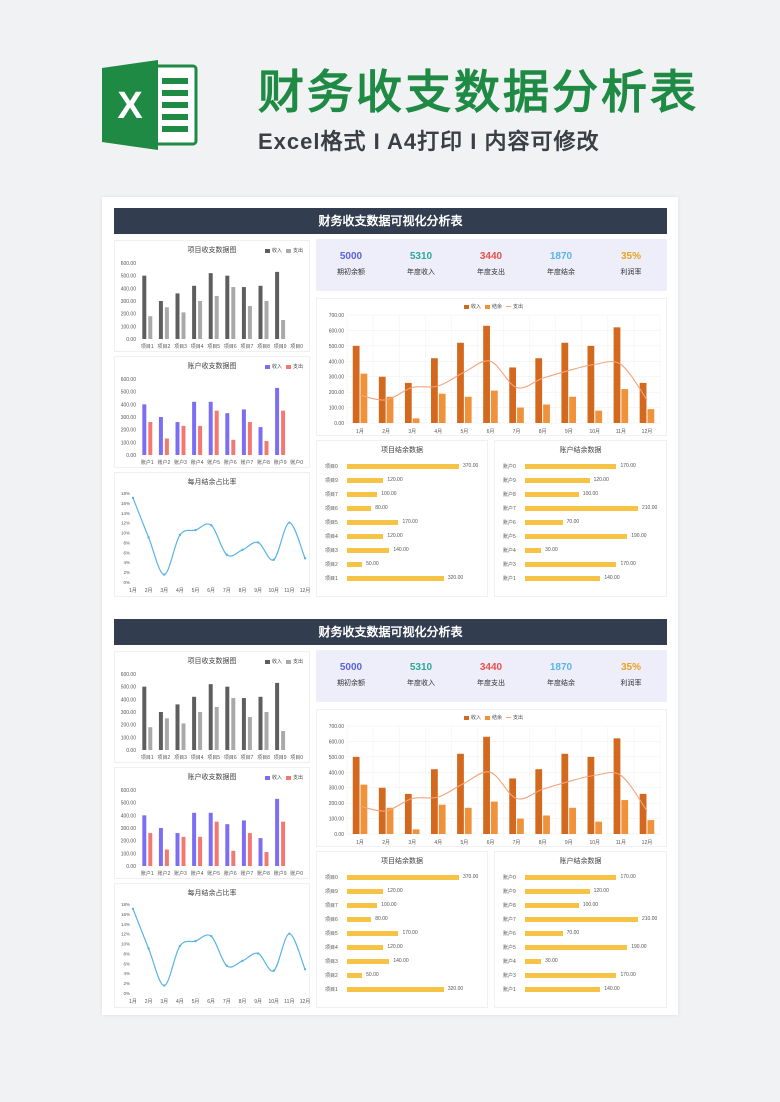 The image size is (780, 1102). I want to click on hbar-row: 账户7 210.00, so click(582, 509).